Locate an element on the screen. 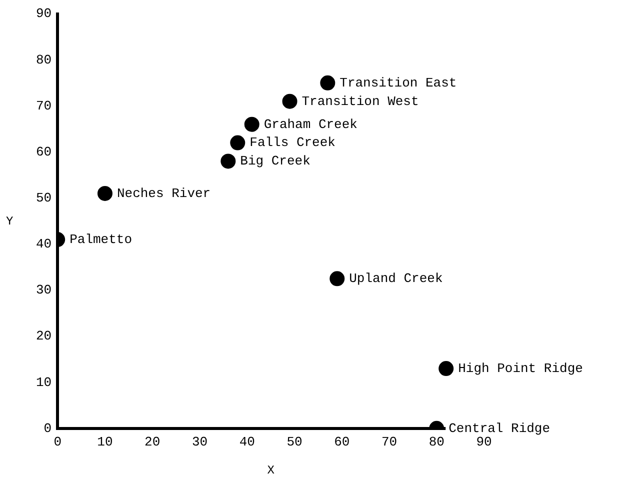  x-tick-label: 20 is located at coordinates (152, 442).